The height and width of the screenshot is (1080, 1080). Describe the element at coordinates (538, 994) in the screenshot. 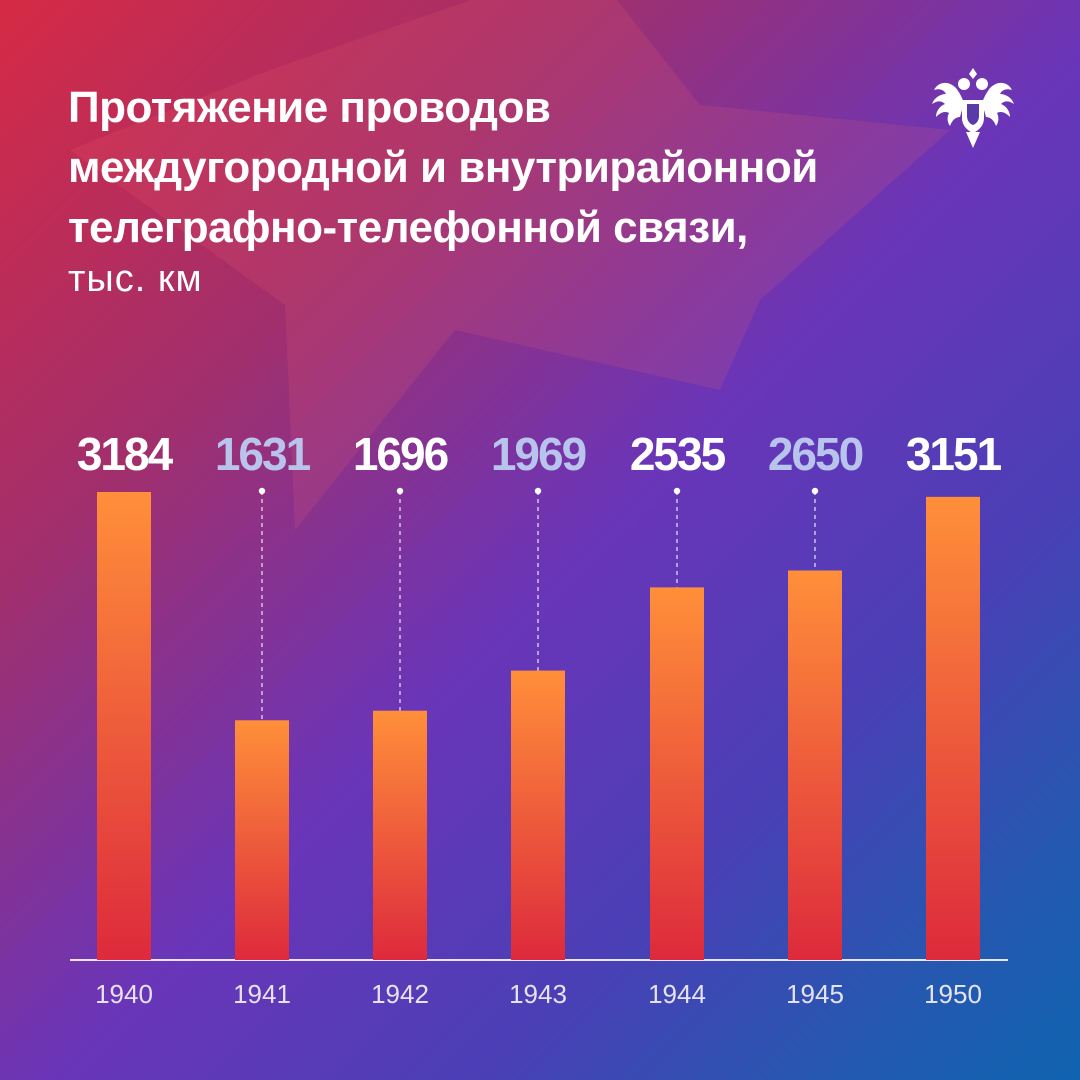

I see `x-tick-label-1943: 1943` at that location.